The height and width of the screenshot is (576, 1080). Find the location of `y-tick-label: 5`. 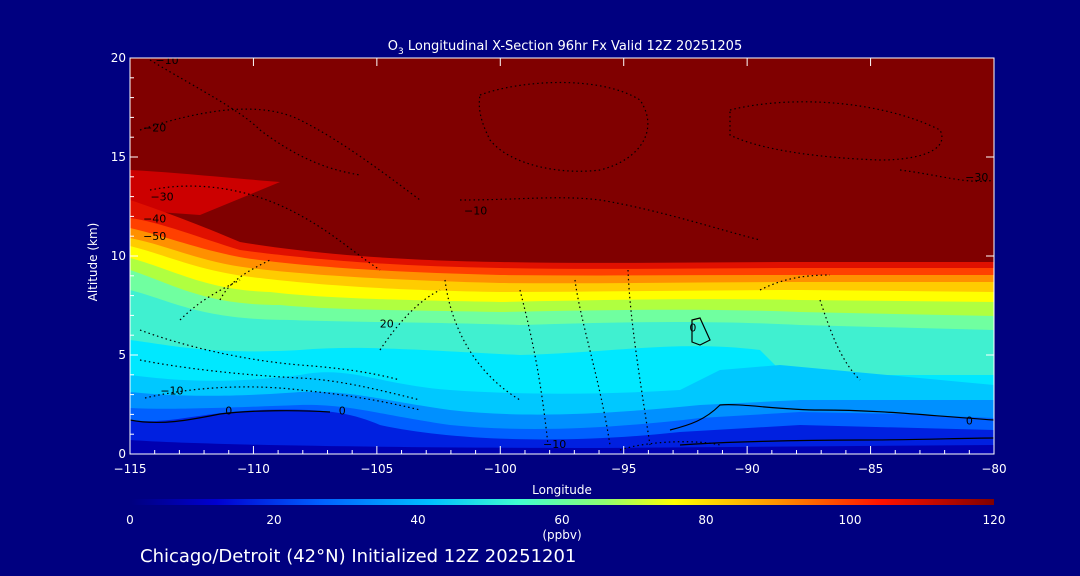

y-tick-label: 5 is located at coordinates (122, 355).